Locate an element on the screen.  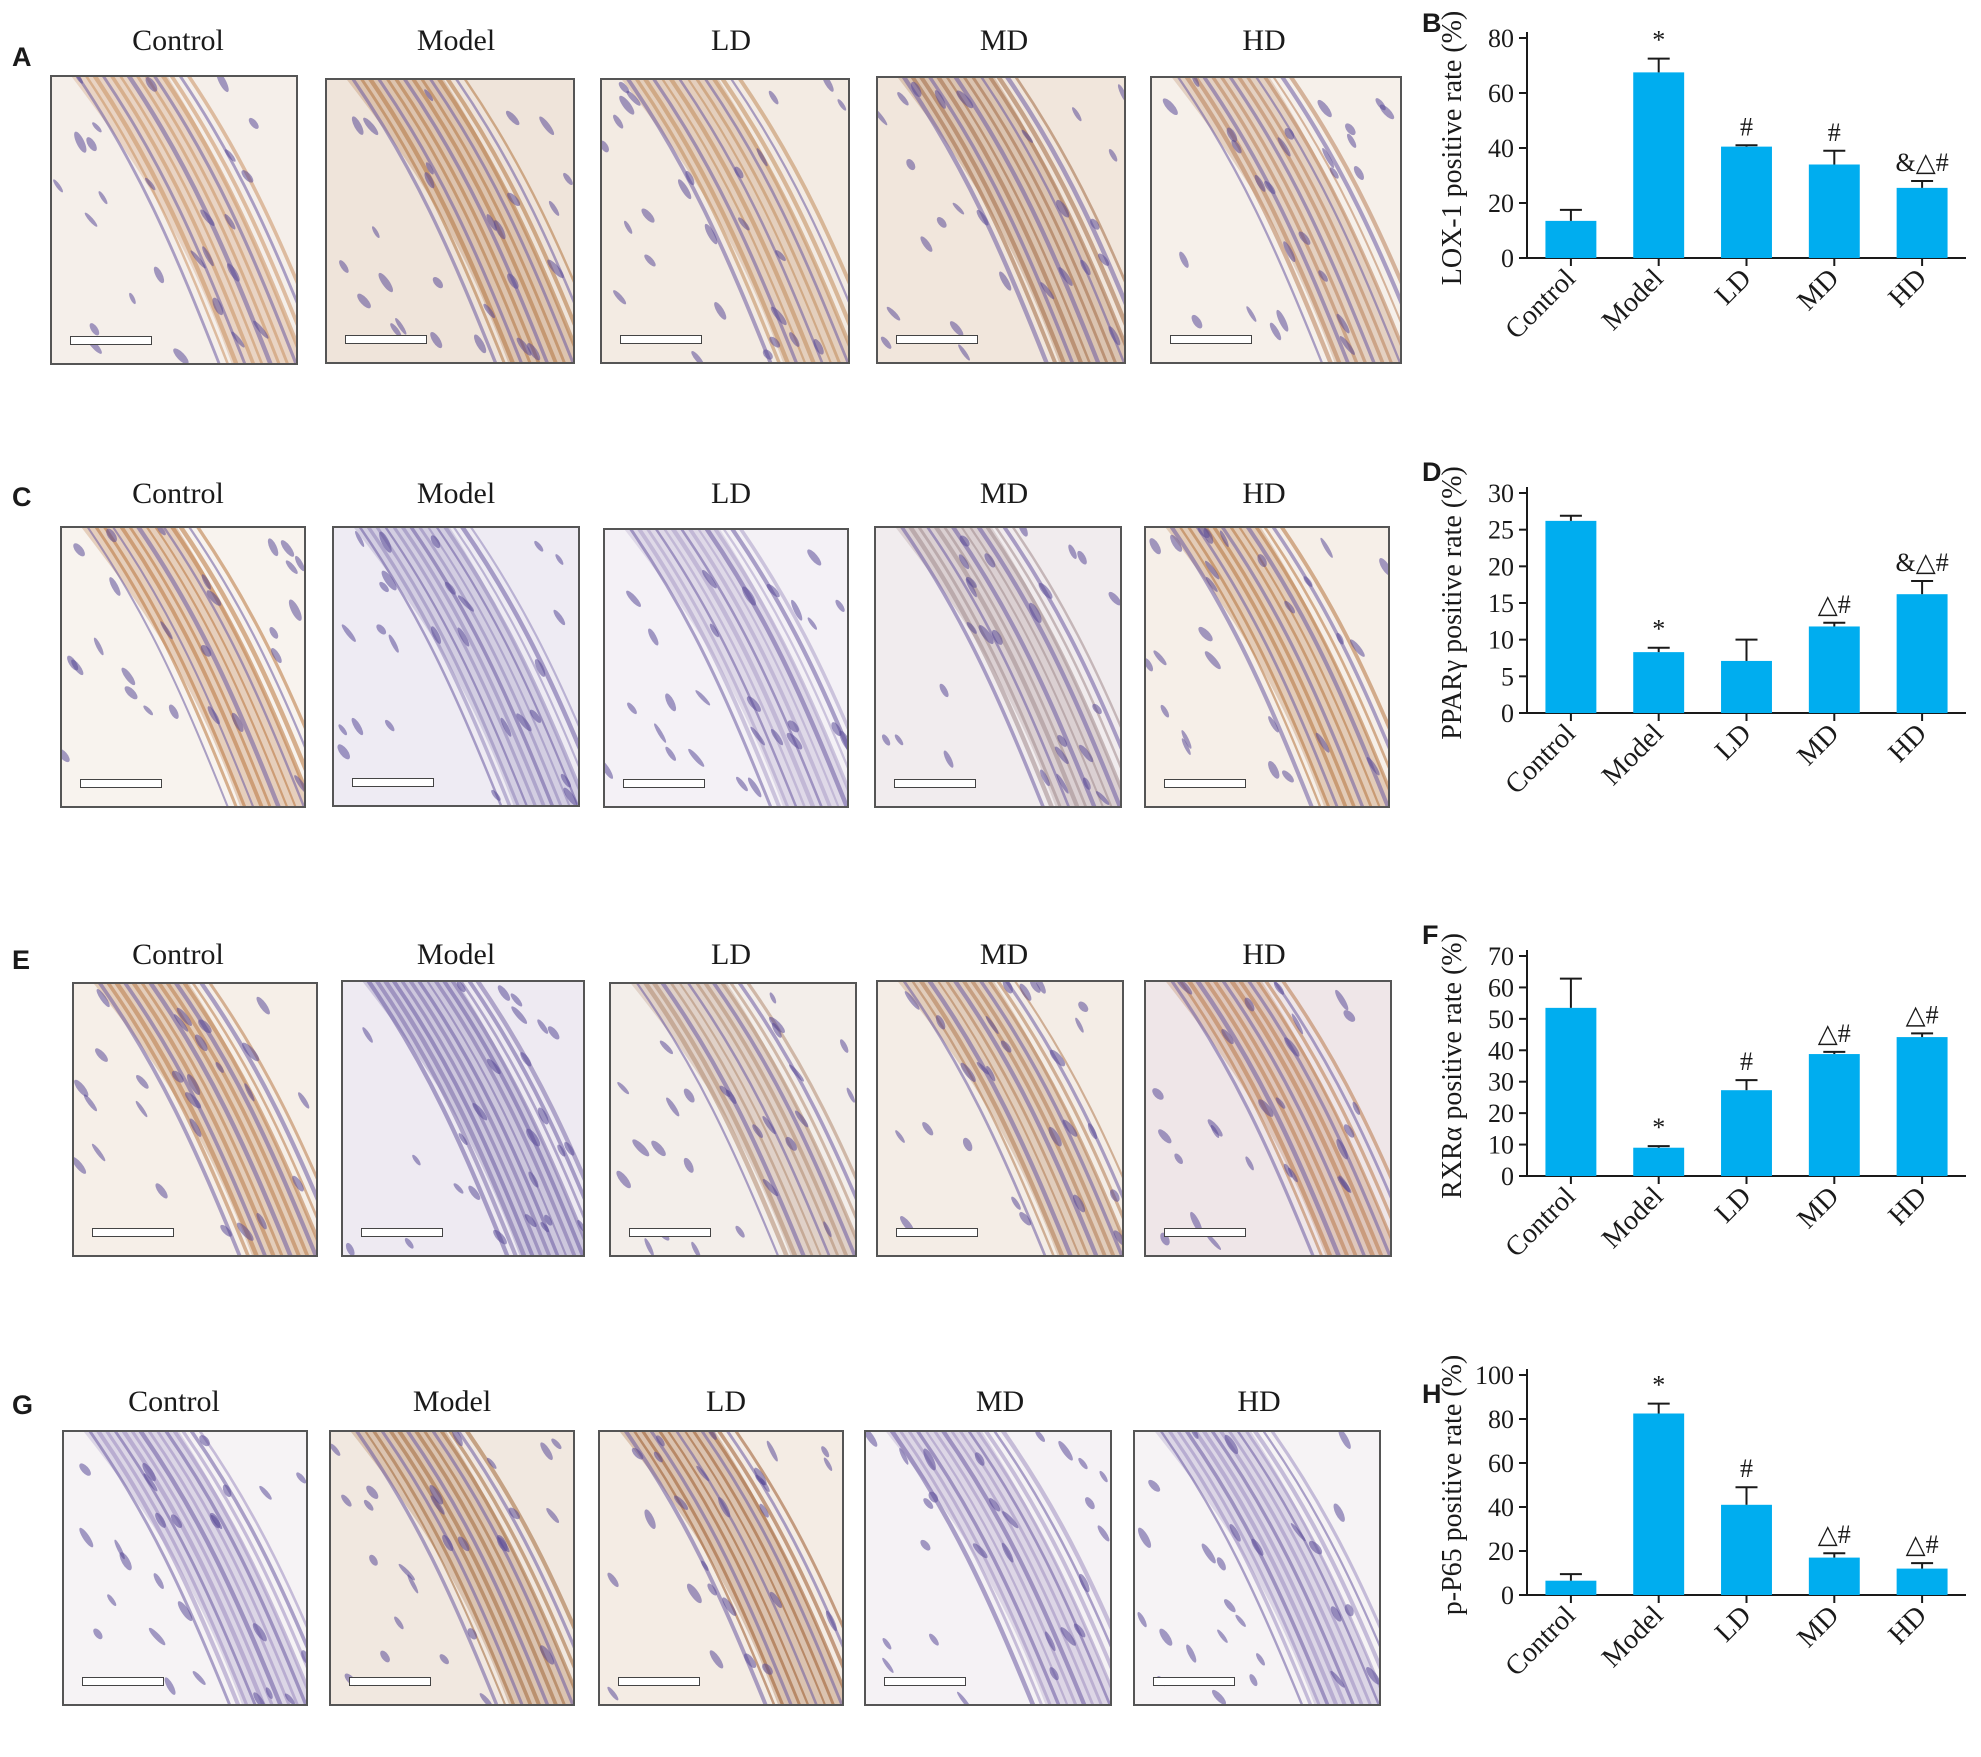
x-tick-label: HD is located at coordinates (1908, 1625).